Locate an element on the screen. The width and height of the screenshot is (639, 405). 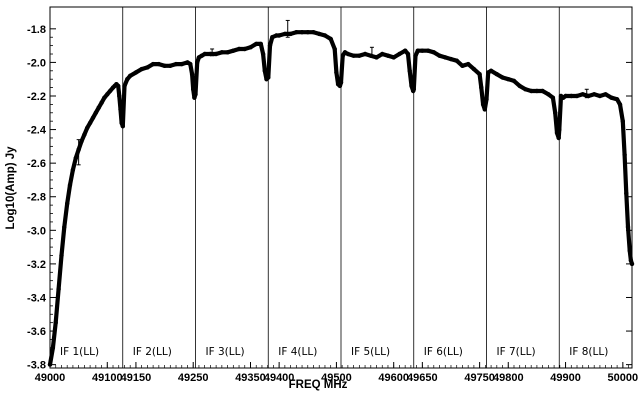
y-tick-label: -2.4 is located at coordinates (37, 131).